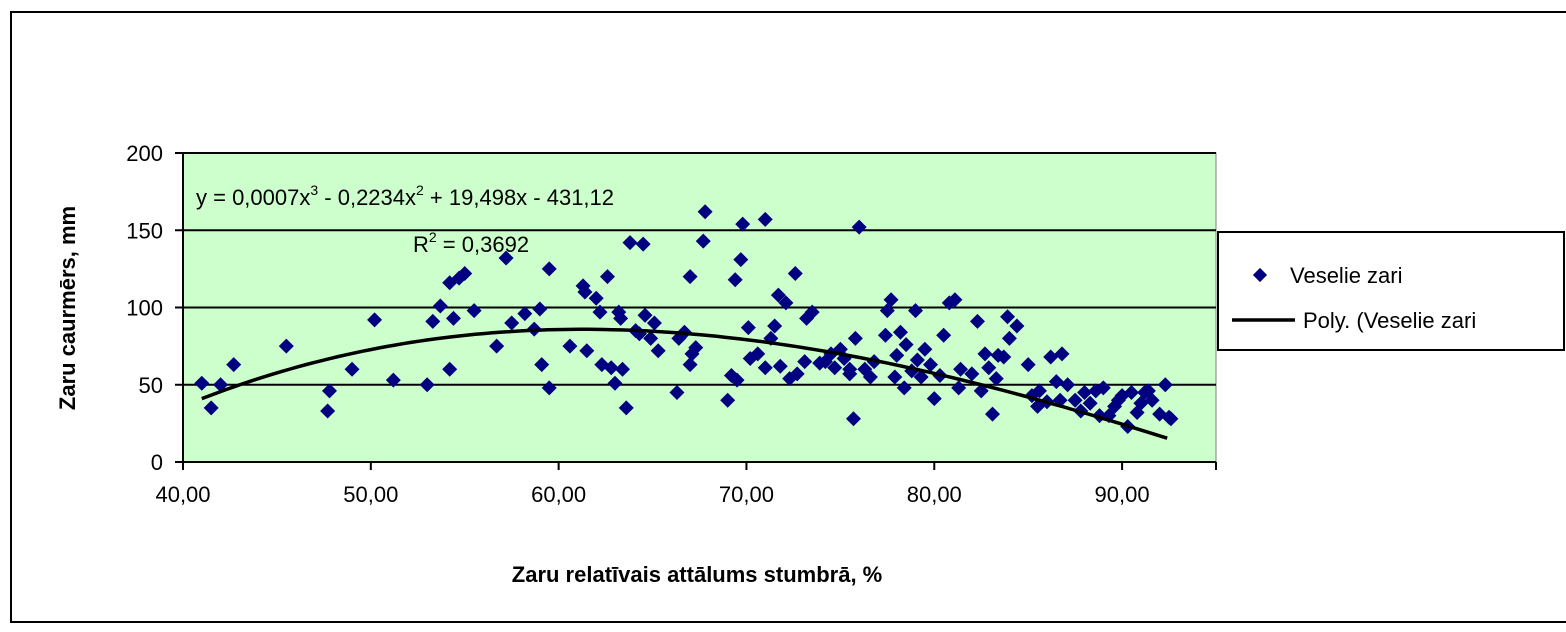 The width and height of the screenshot is (1566, 632). I want to click on x-tick-label: 80,00, so click(934, 494).